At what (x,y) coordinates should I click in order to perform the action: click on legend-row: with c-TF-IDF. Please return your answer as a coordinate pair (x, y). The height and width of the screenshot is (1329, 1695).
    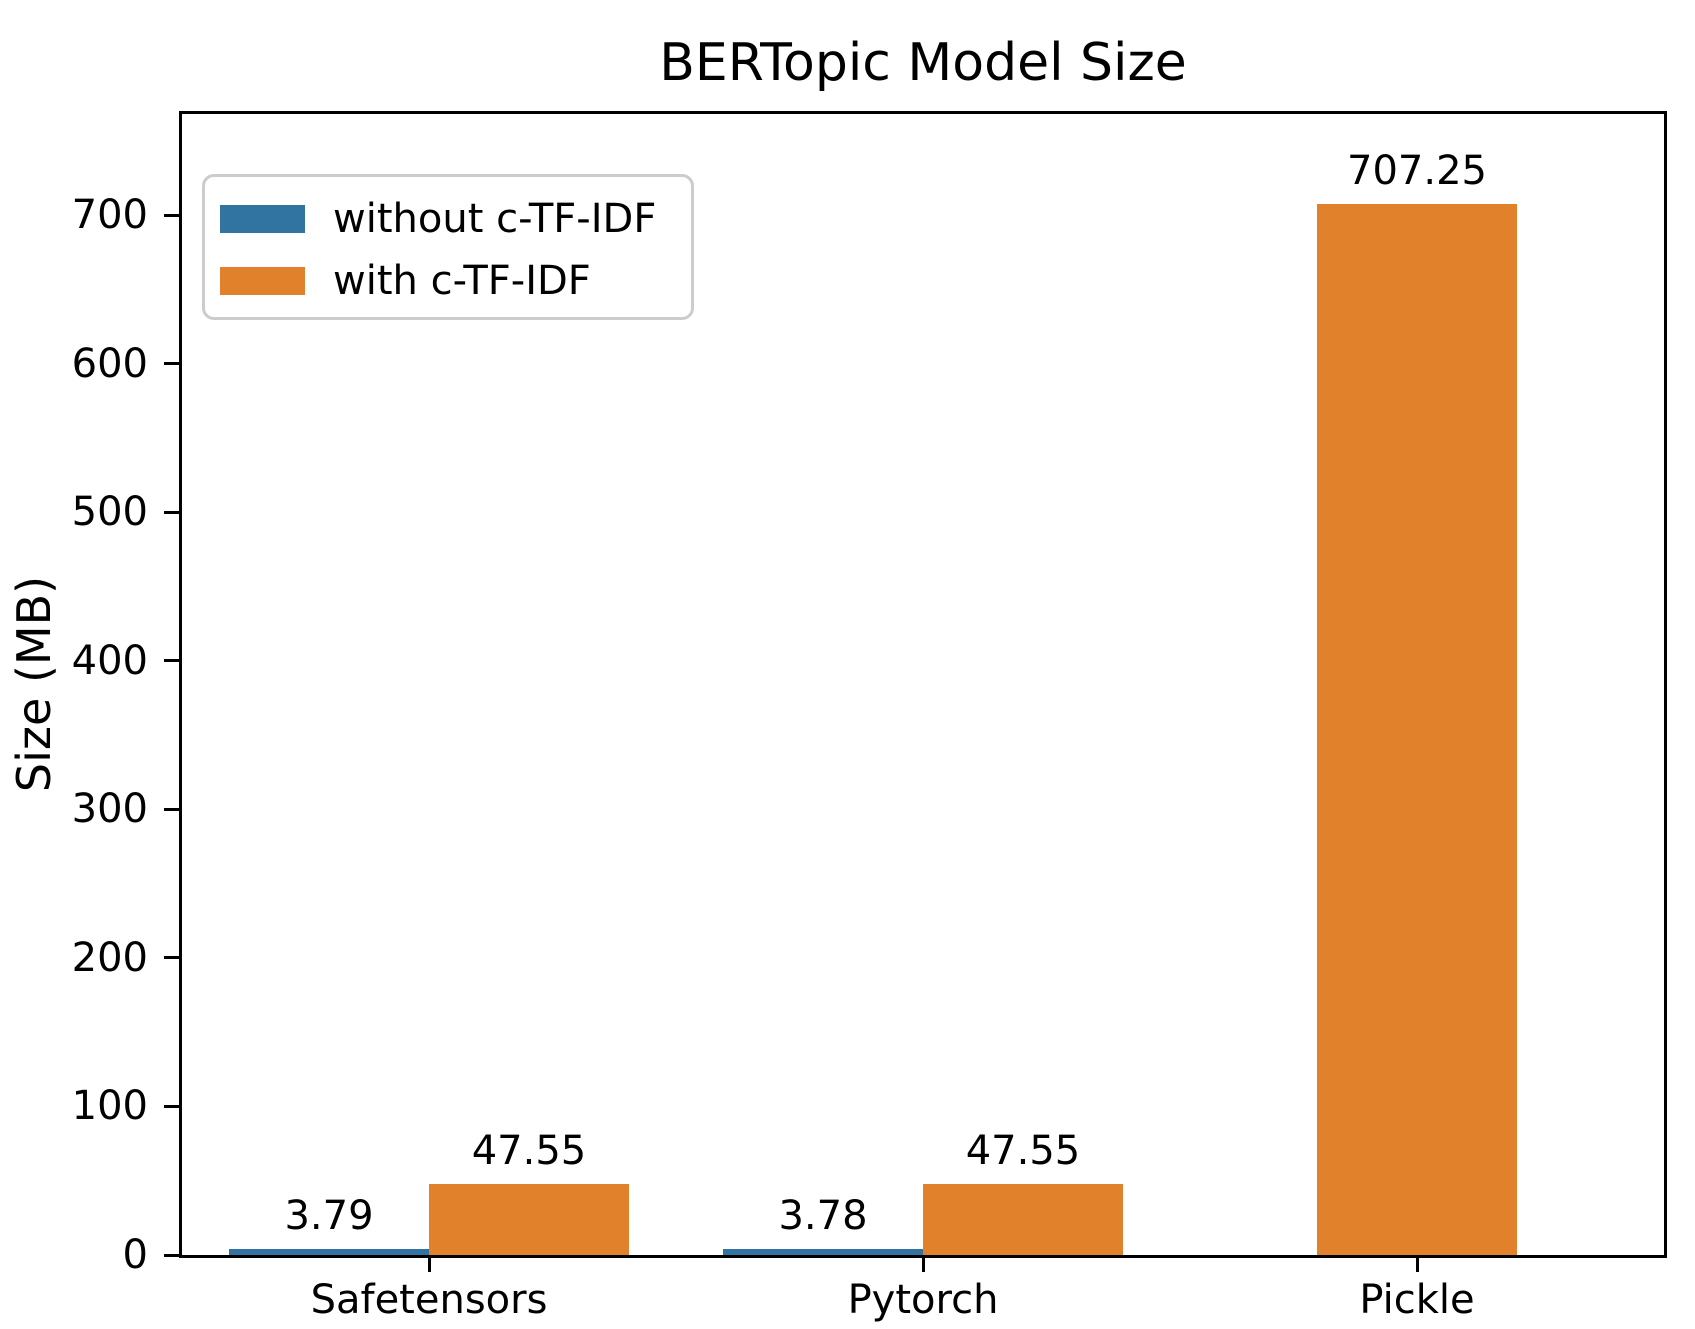
    Looking at the image, I should click on (455, 281).